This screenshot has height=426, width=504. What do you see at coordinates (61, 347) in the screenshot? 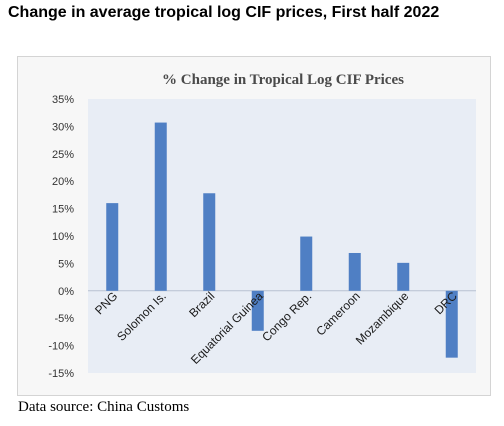
I see `y-tick-label: -10%` at bounding box center [61, 347].